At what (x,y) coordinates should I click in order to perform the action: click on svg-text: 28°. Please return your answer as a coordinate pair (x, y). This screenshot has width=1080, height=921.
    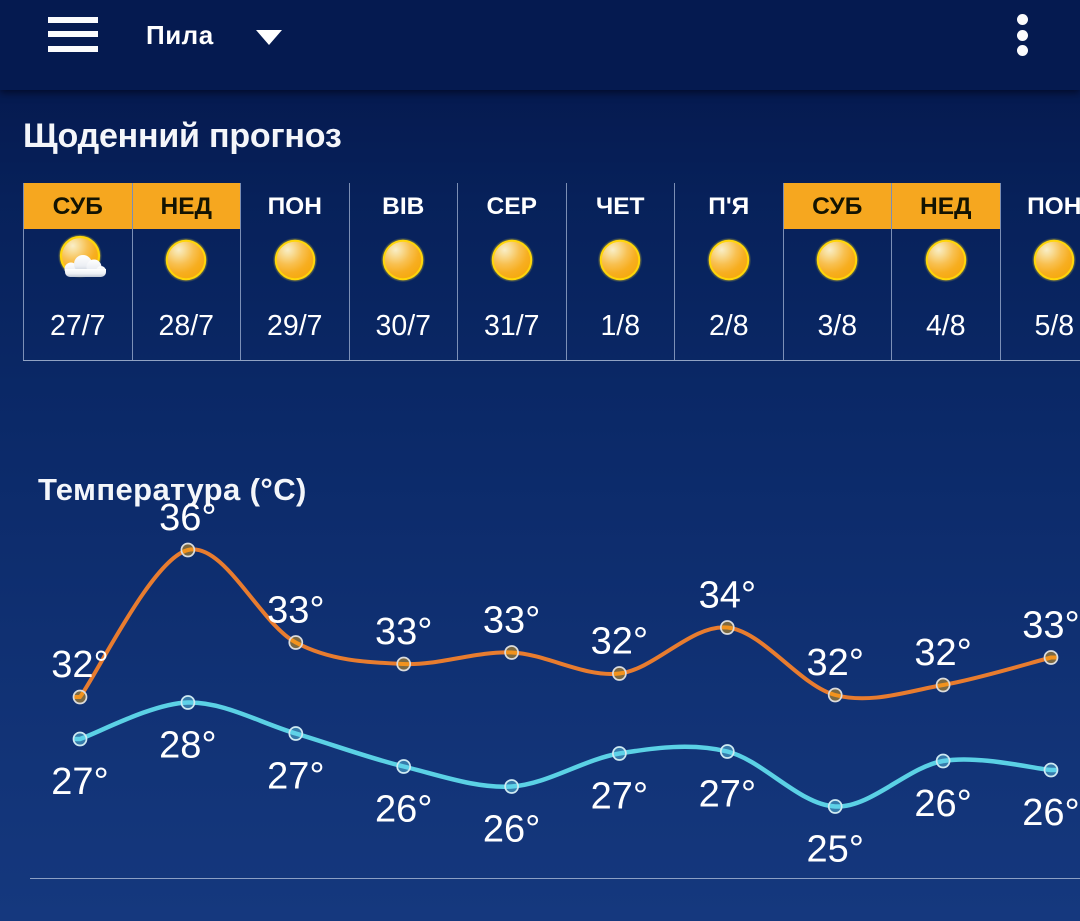
    Looking at the image, I should click on (187, 746).